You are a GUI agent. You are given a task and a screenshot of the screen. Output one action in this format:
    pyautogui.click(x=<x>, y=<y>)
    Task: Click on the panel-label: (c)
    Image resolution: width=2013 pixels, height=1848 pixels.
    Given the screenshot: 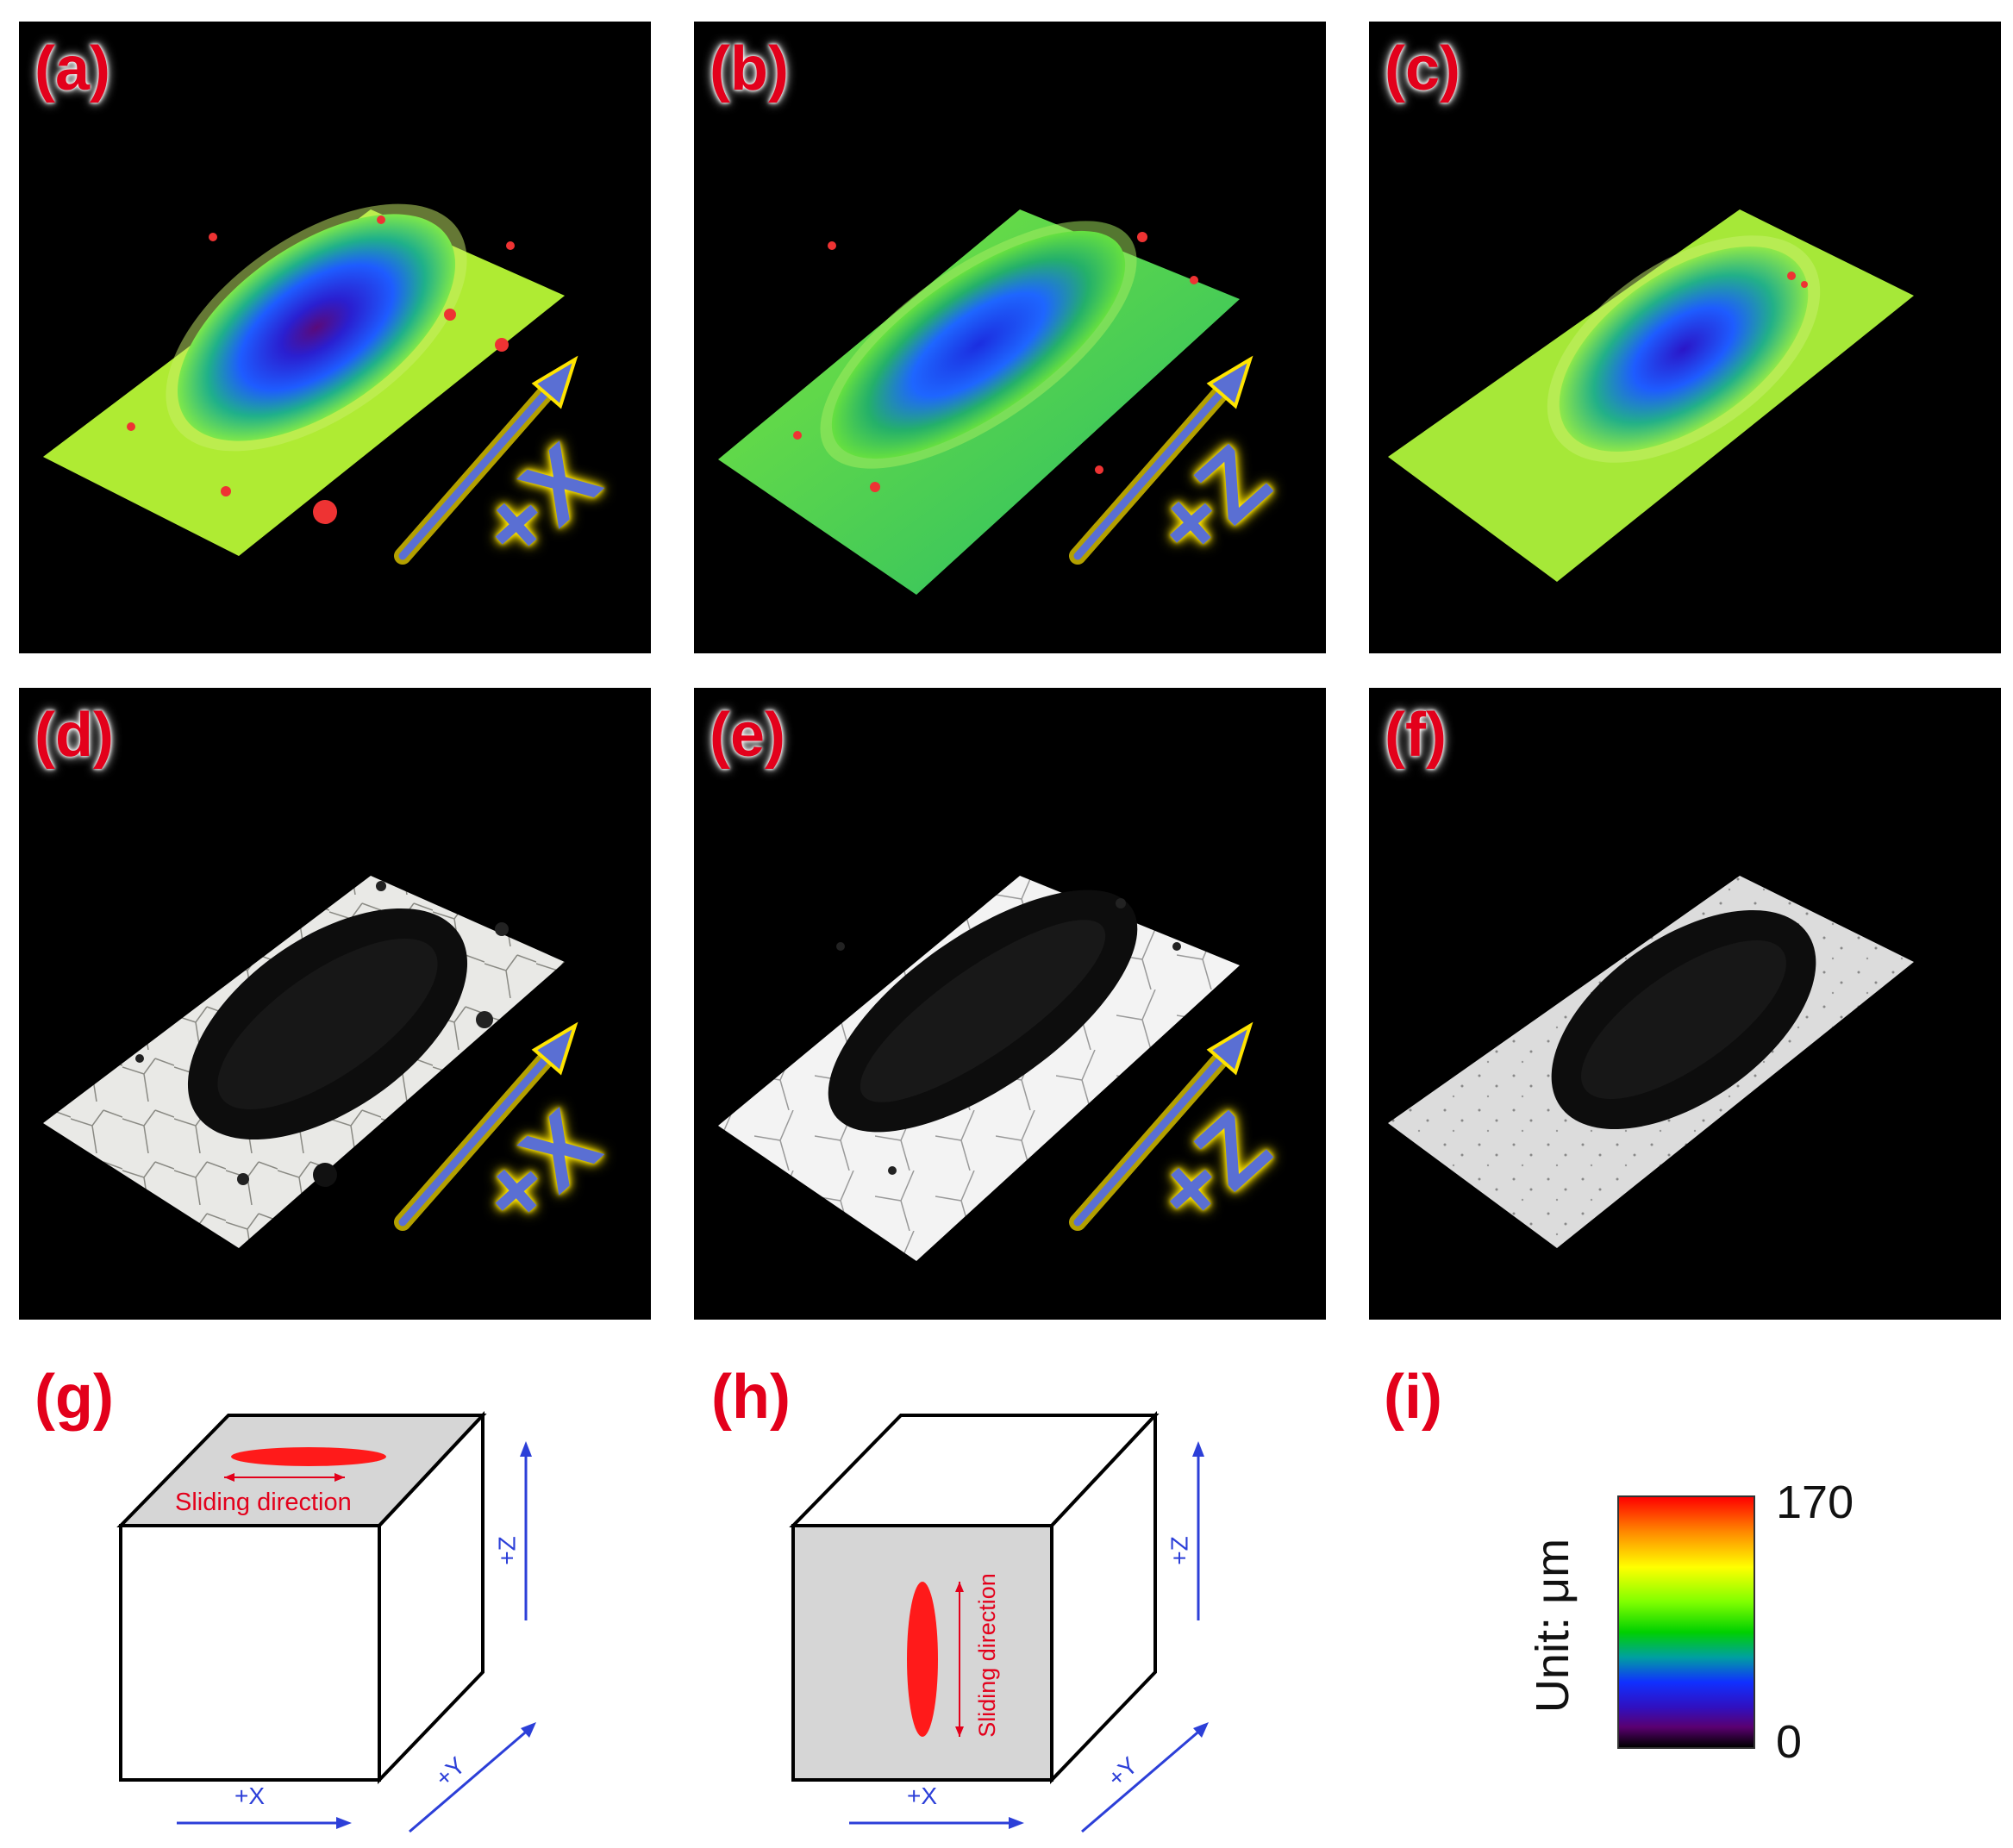 What is the action you would take?
    pyautogui.click(x=1422, y=68)
    